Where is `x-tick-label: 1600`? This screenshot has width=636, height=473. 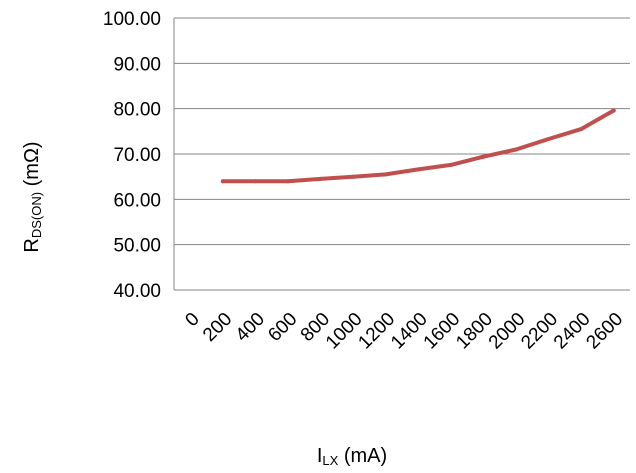
x-tick-label: 1600 is located at coordinates (442, 331).